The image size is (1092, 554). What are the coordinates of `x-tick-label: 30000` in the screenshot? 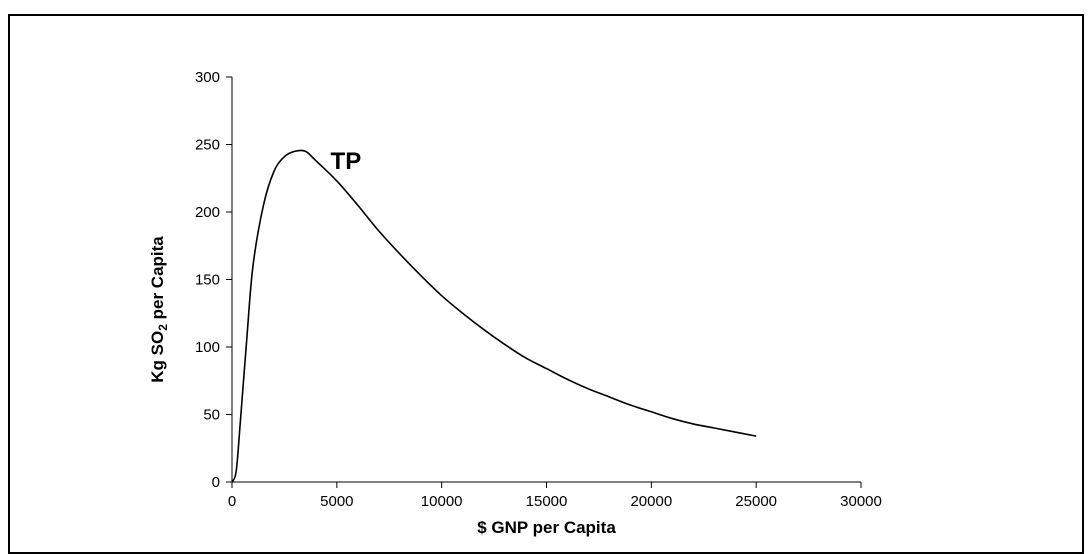 It's located at (861, 501).